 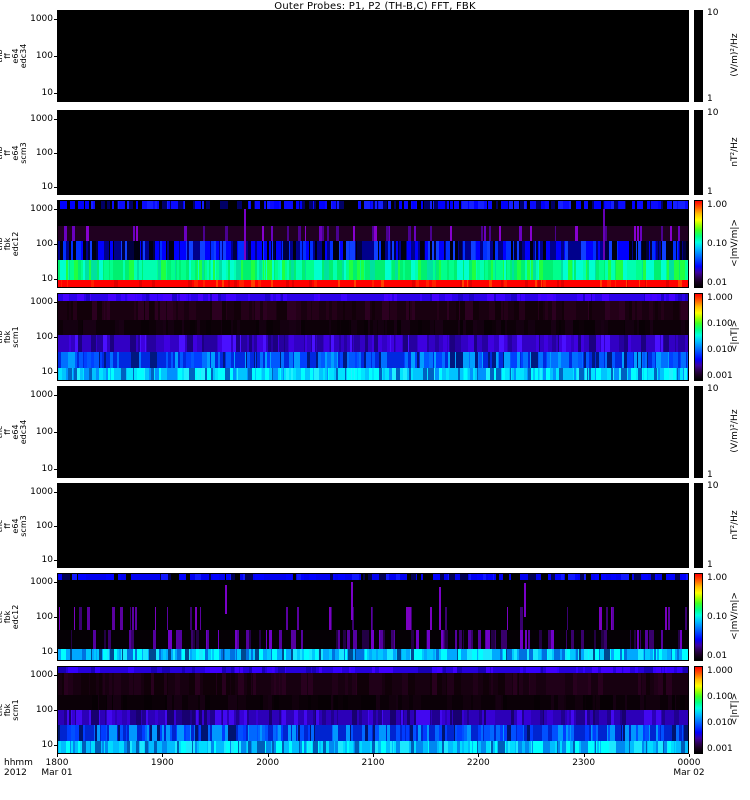 What do you see at coordinates (478, 763) in the screenshot?
I see `x-tick-label: 2200` at bounding box center [478, 763].